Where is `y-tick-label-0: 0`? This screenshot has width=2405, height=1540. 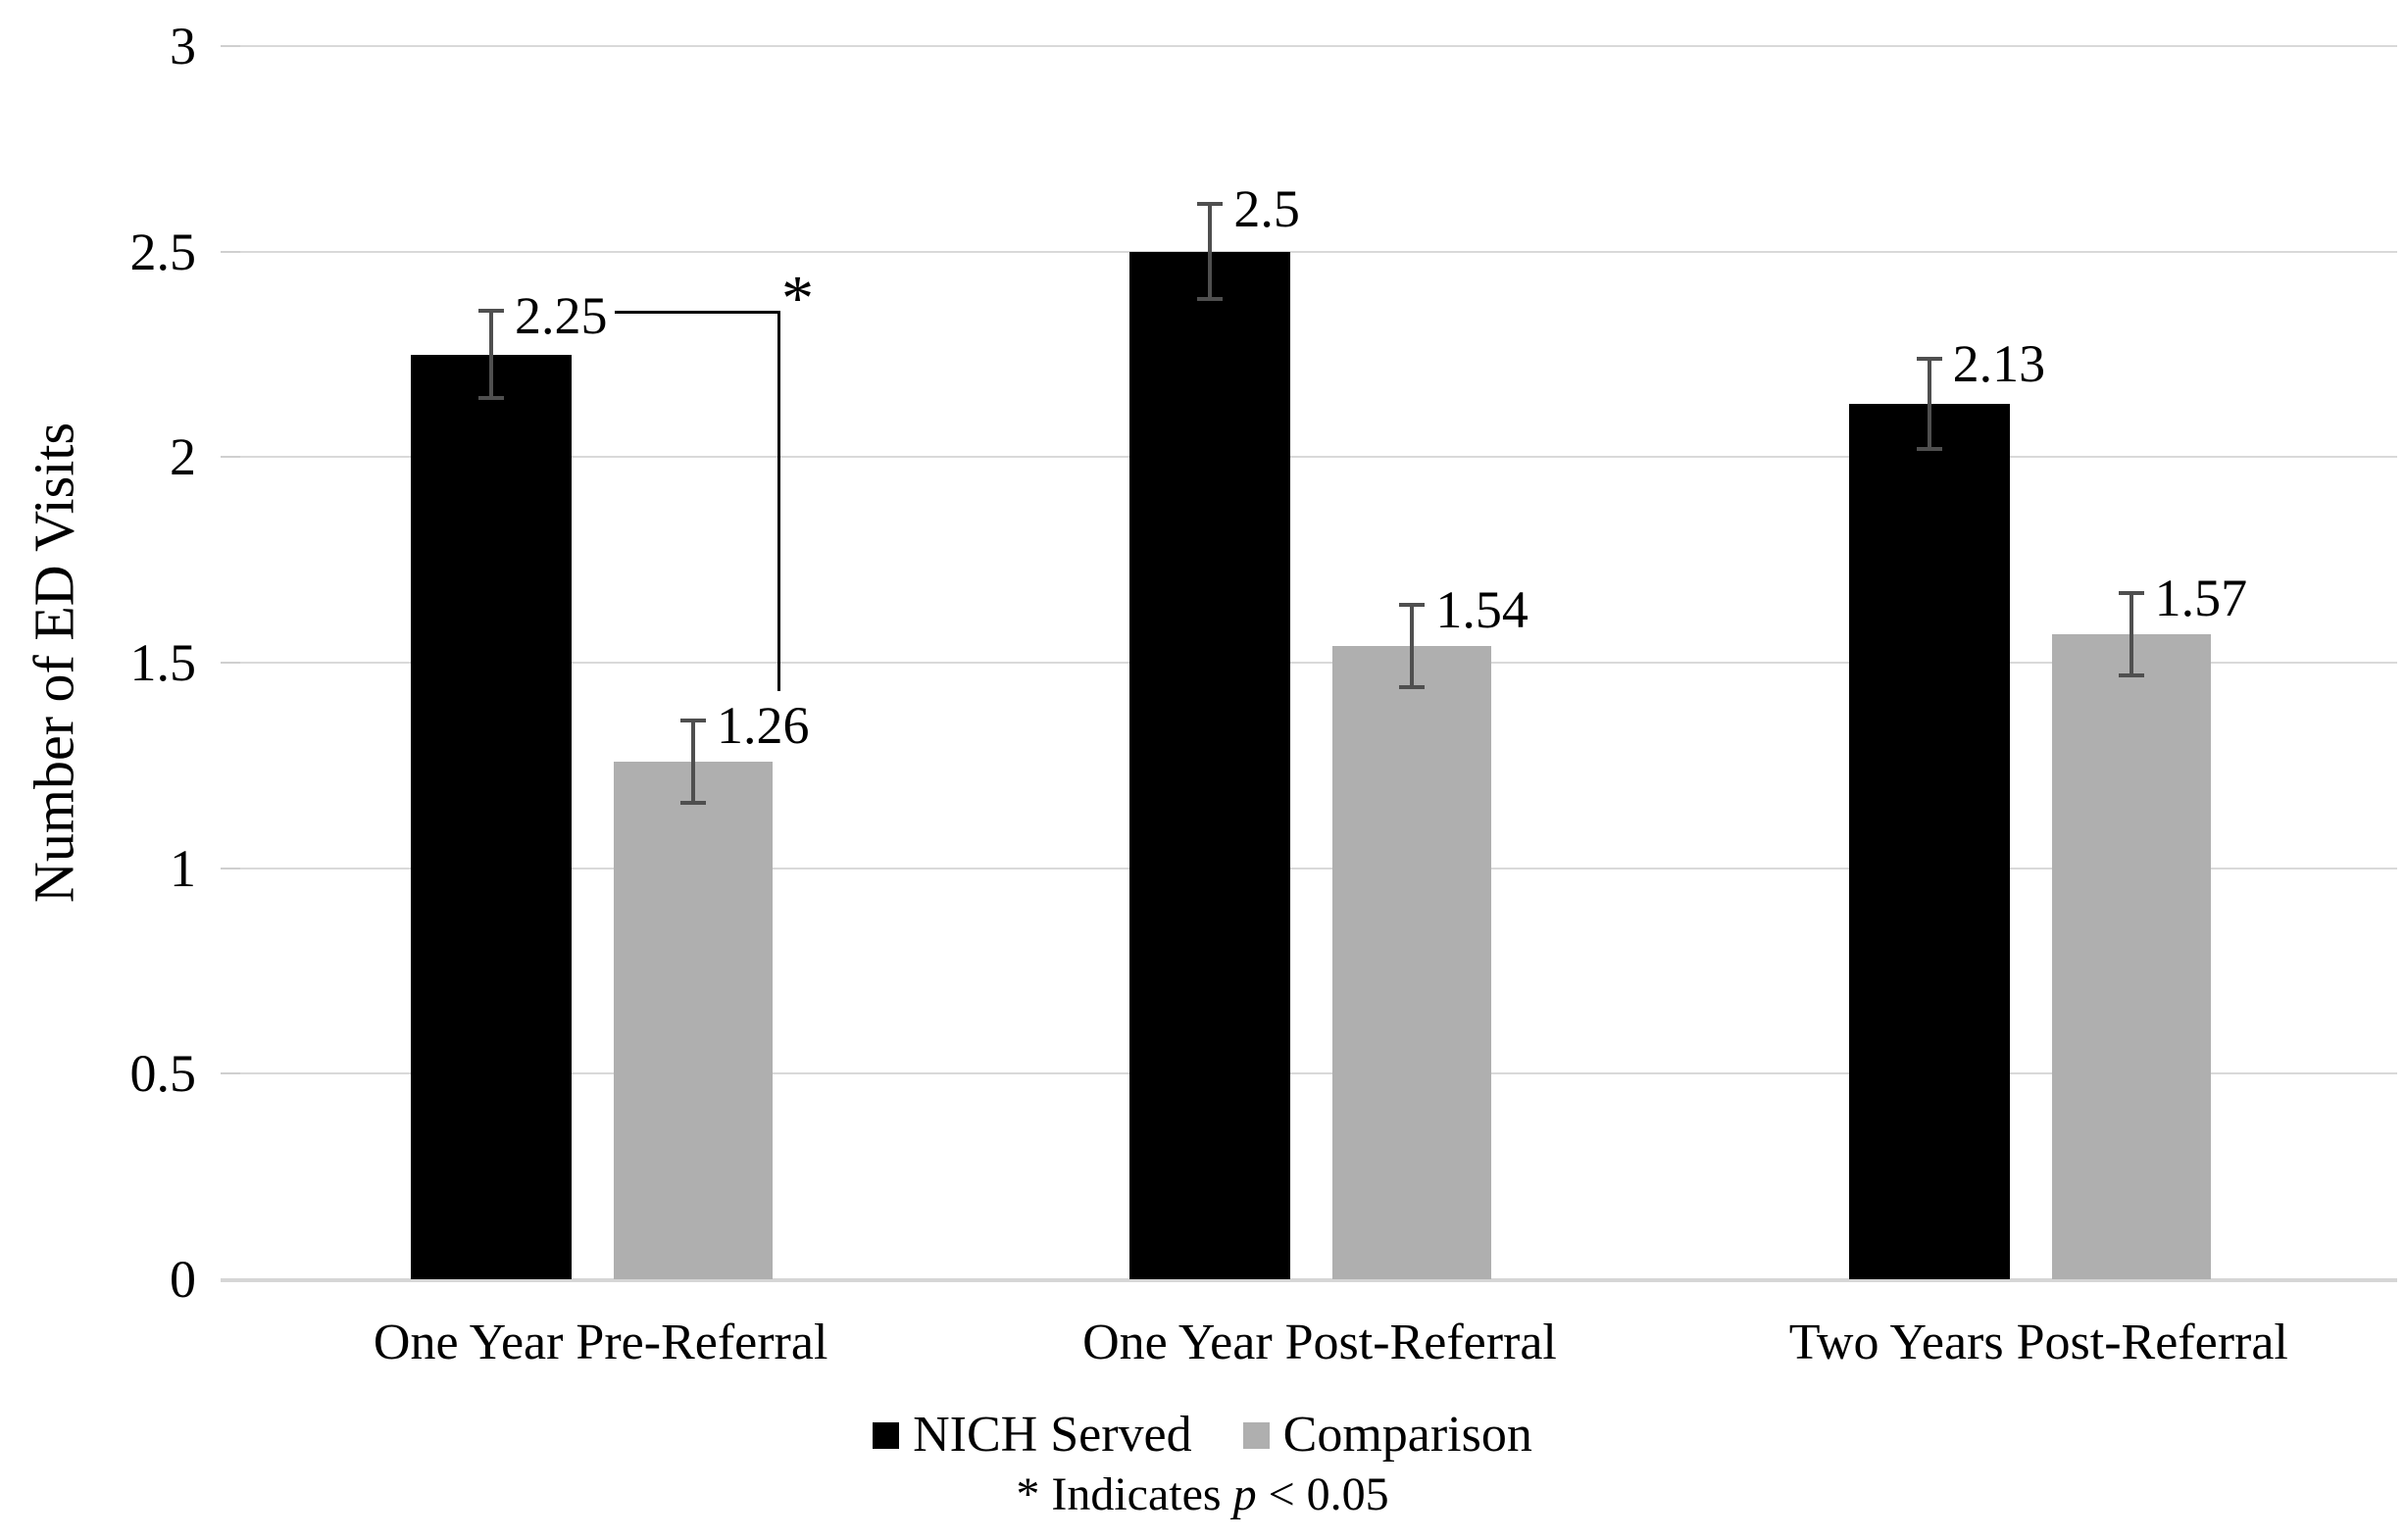 y-tick-label-0: 0 is located at coordinates (183, 1280).